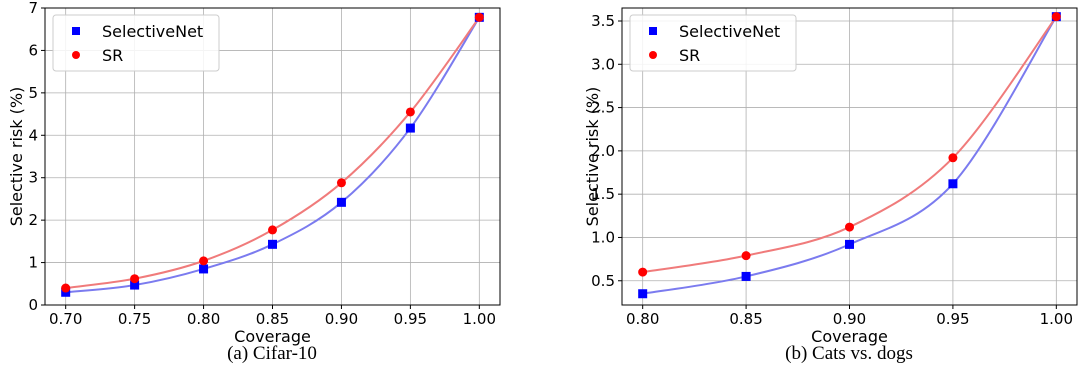 This screenshot has width=1086, height=384. What do you see at coordinates (603, 108) in the screenshot?
I see `y-tick-label: 2.5` at bounding box center [603, 108].